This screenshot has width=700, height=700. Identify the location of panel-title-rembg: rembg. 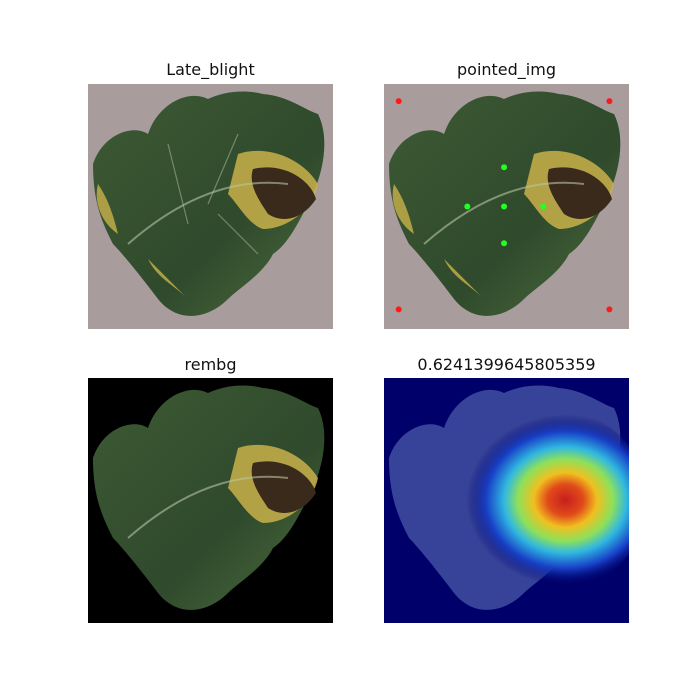
(210, 364).